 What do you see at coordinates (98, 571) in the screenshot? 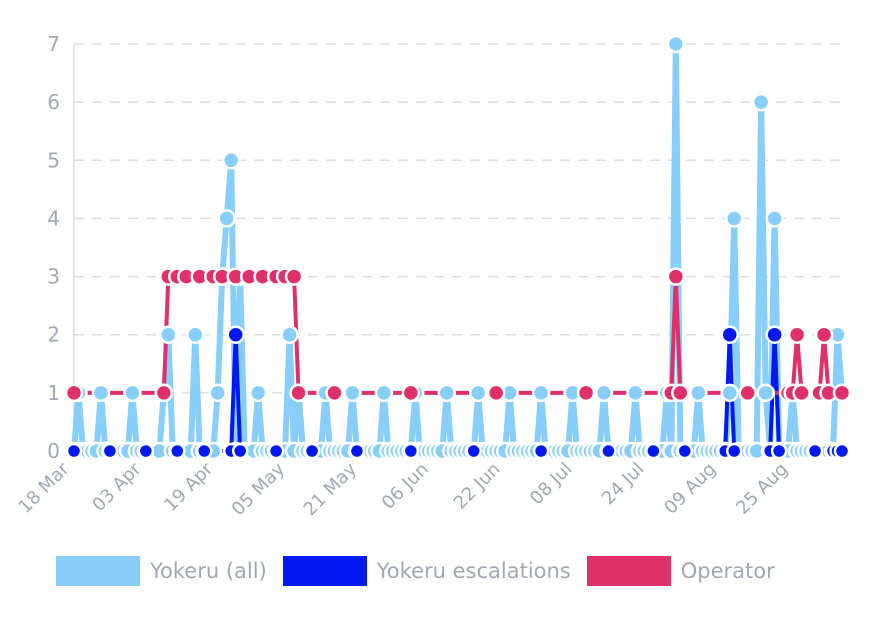
I see `legend-swatch-yokeru-all` at bounding box center [98, 571].